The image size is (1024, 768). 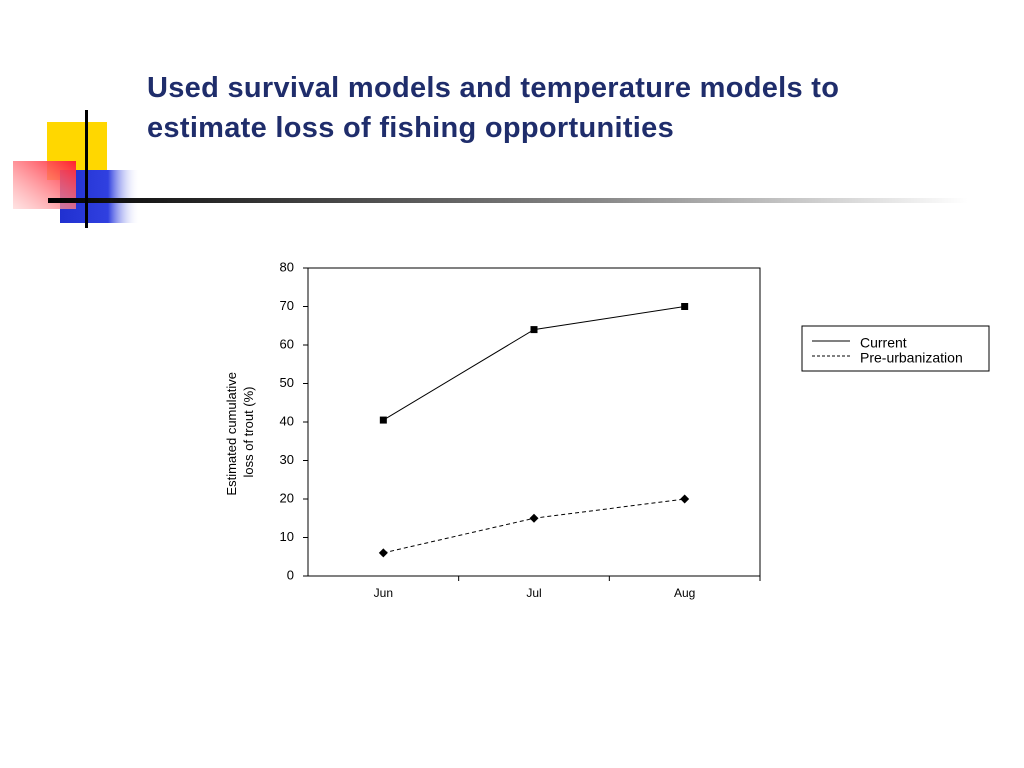 I want to click on legend-label: Pre-urbanization, so click(x=911, y=358).